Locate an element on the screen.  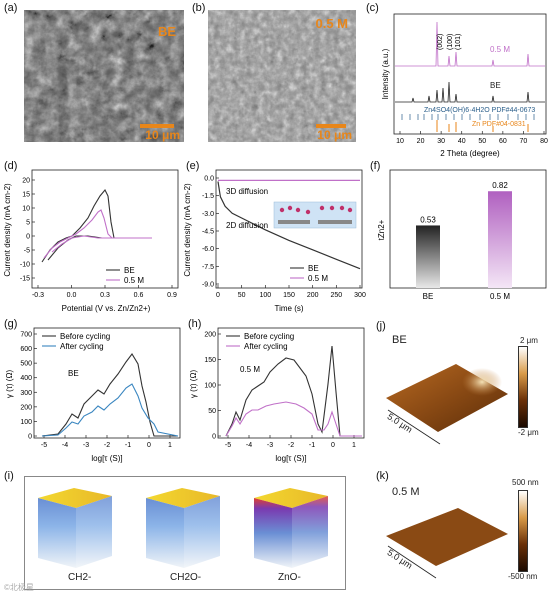
xrd-legend-05m: 0.5 M is located at coordinates (500, 49).